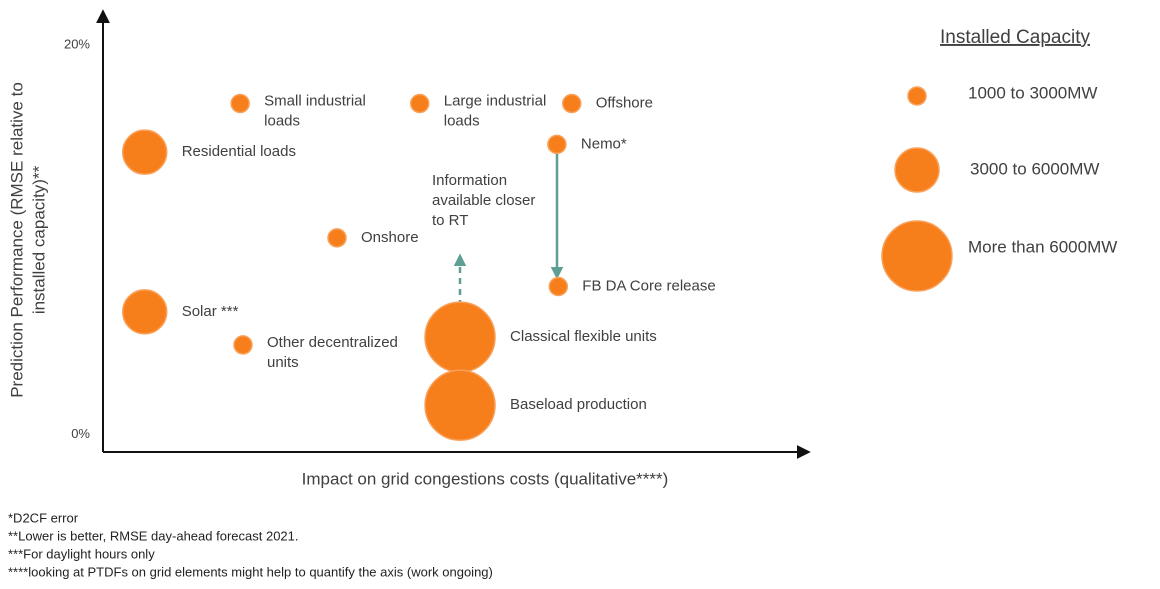 This screenshot has width=1160, height=589. I want to click on annotation: available closer, so click(483, 200).